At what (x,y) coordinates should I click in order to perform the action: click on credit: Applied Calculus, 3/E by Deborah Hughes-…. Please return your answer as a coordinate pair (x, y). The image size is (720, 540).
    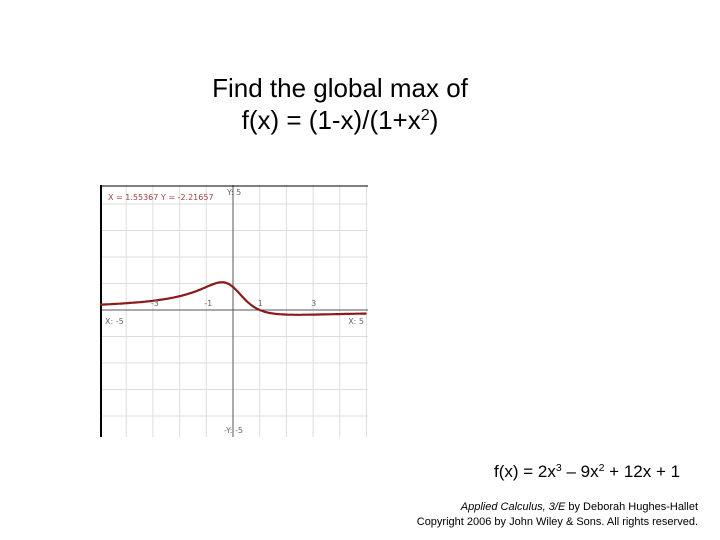
    Looking at the image, I should click on (557, 515).